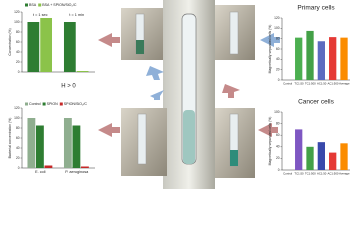 This screenshot has width=355, height=240. Describe the element at coordinates (33, 5) in the screenshot. I see `legend-label: BSA` at that location.